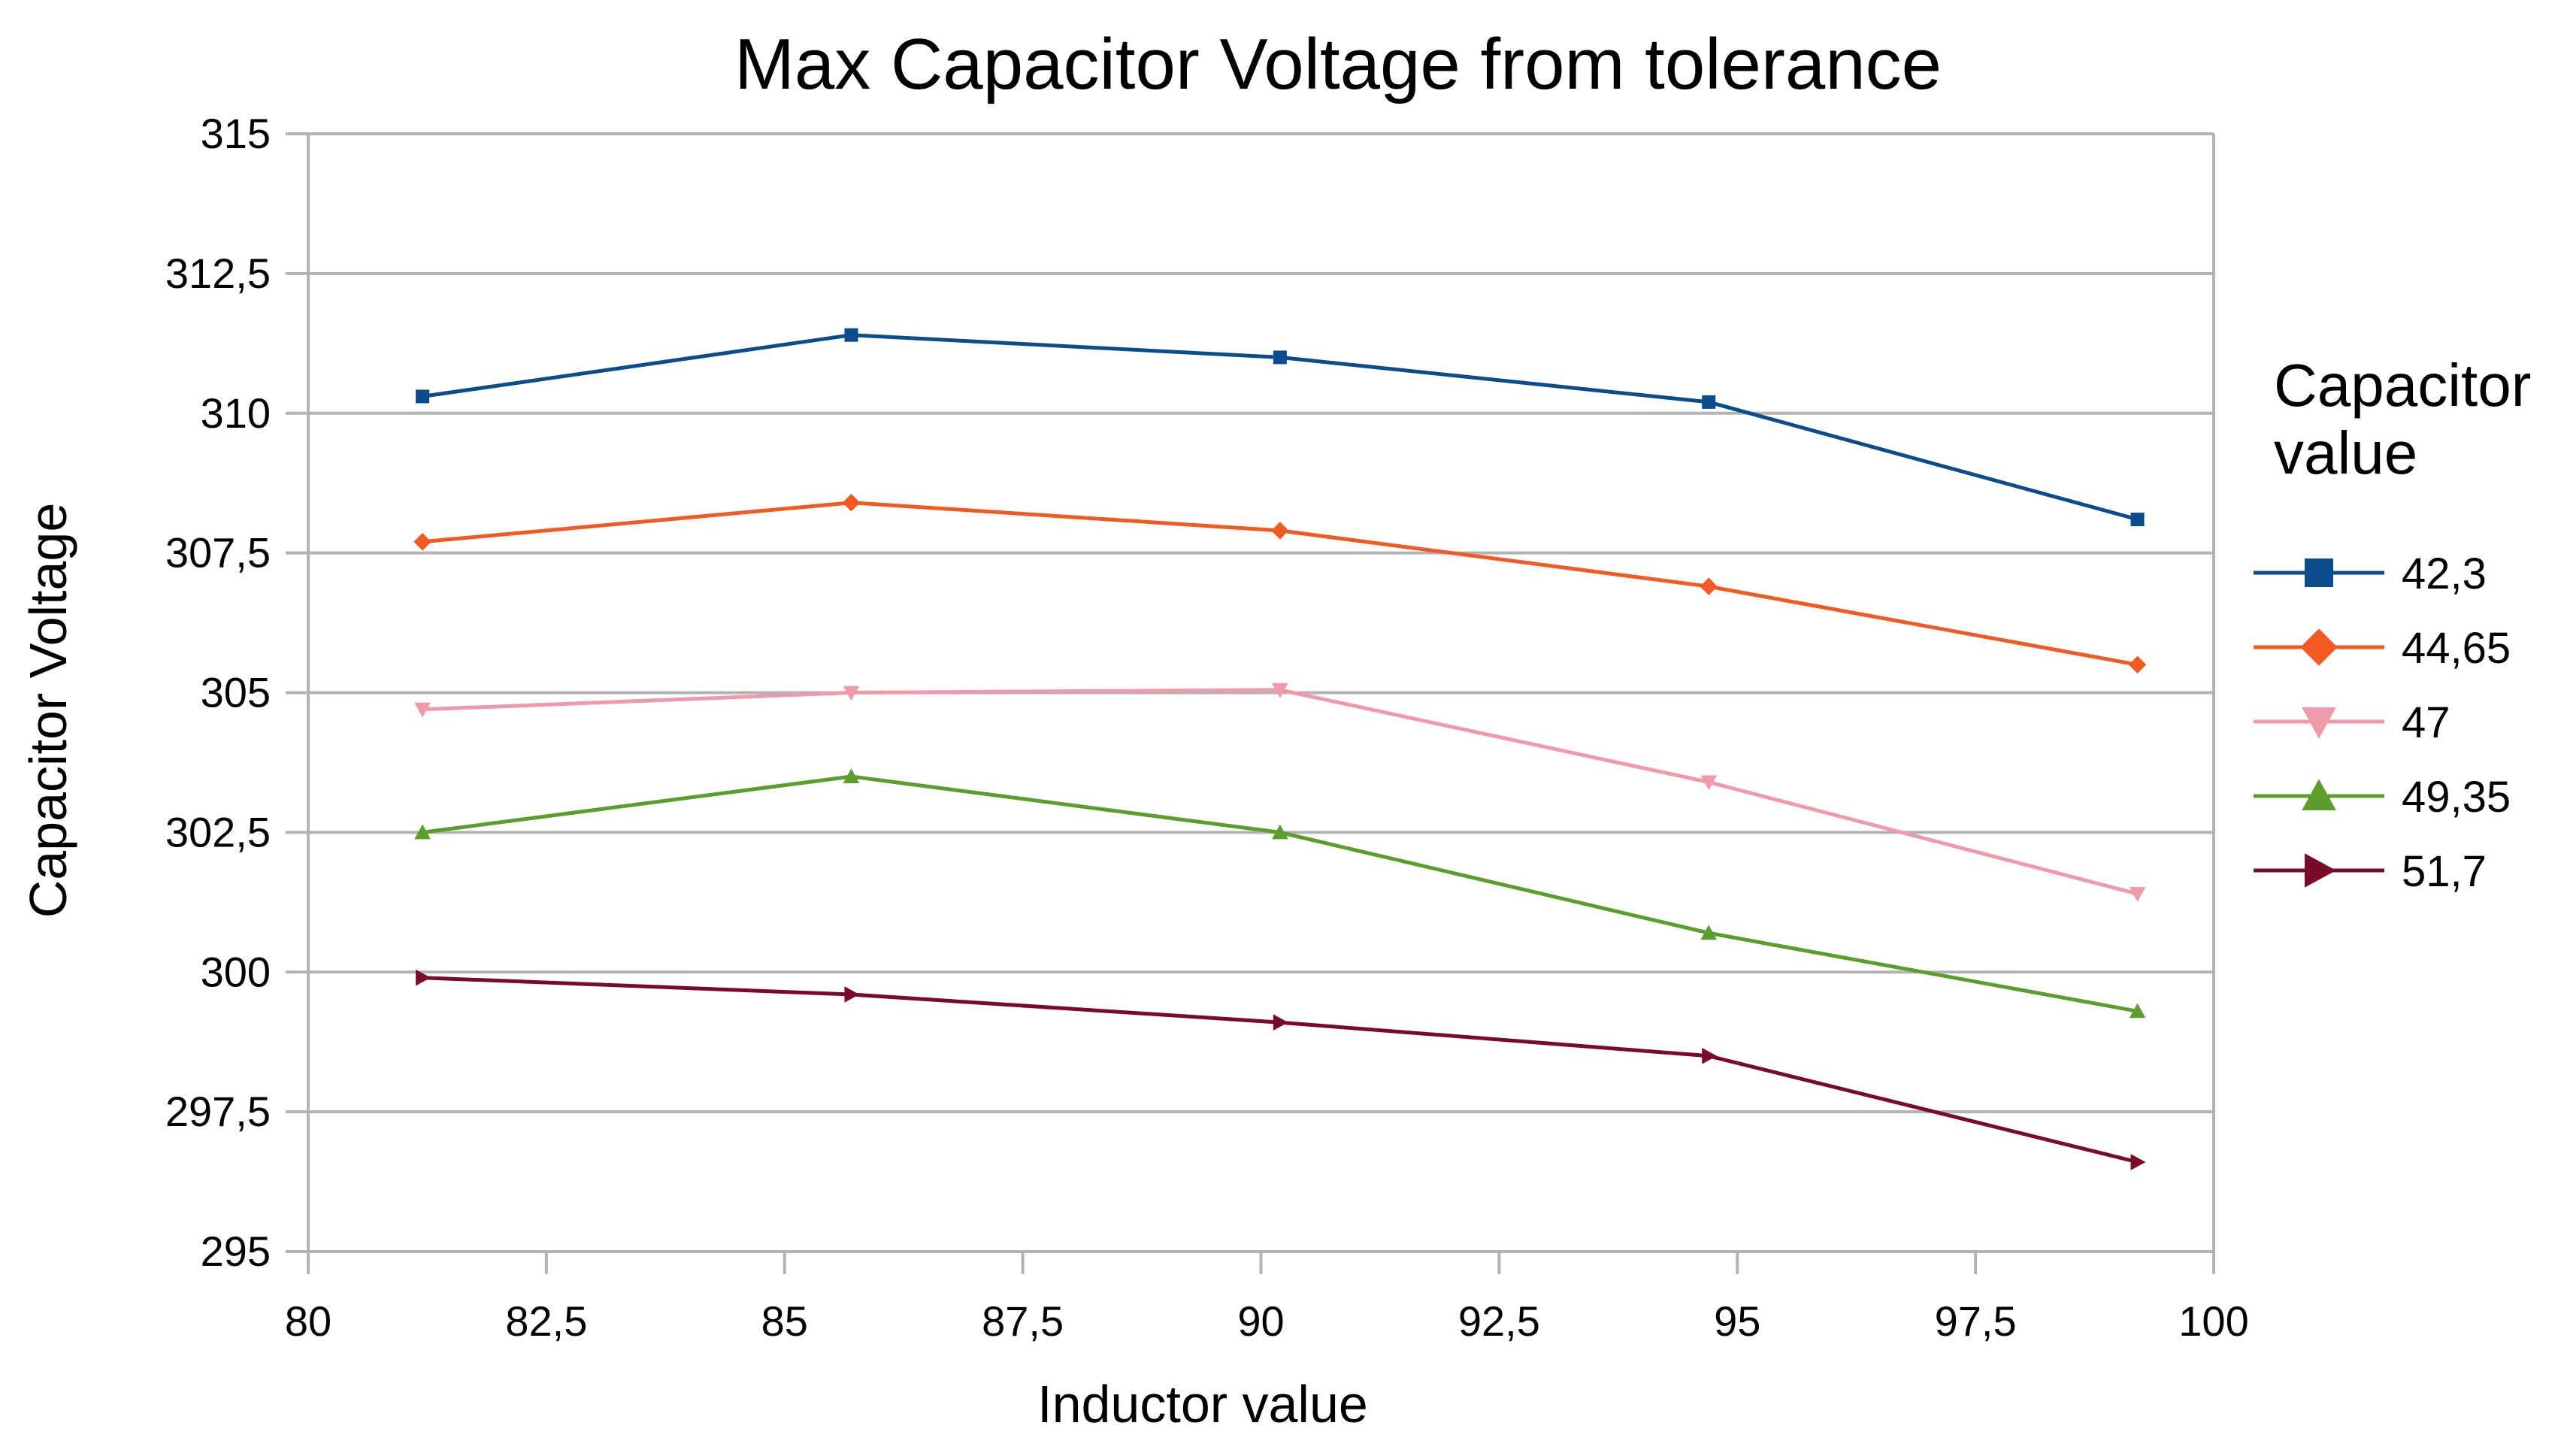 This screenshot has height=1456, width=2567. What do you see at coordinates (1499, 1321) in the screenshot?
I see `x-tick-label: 92,5` at bounding box center [1499, 1321].